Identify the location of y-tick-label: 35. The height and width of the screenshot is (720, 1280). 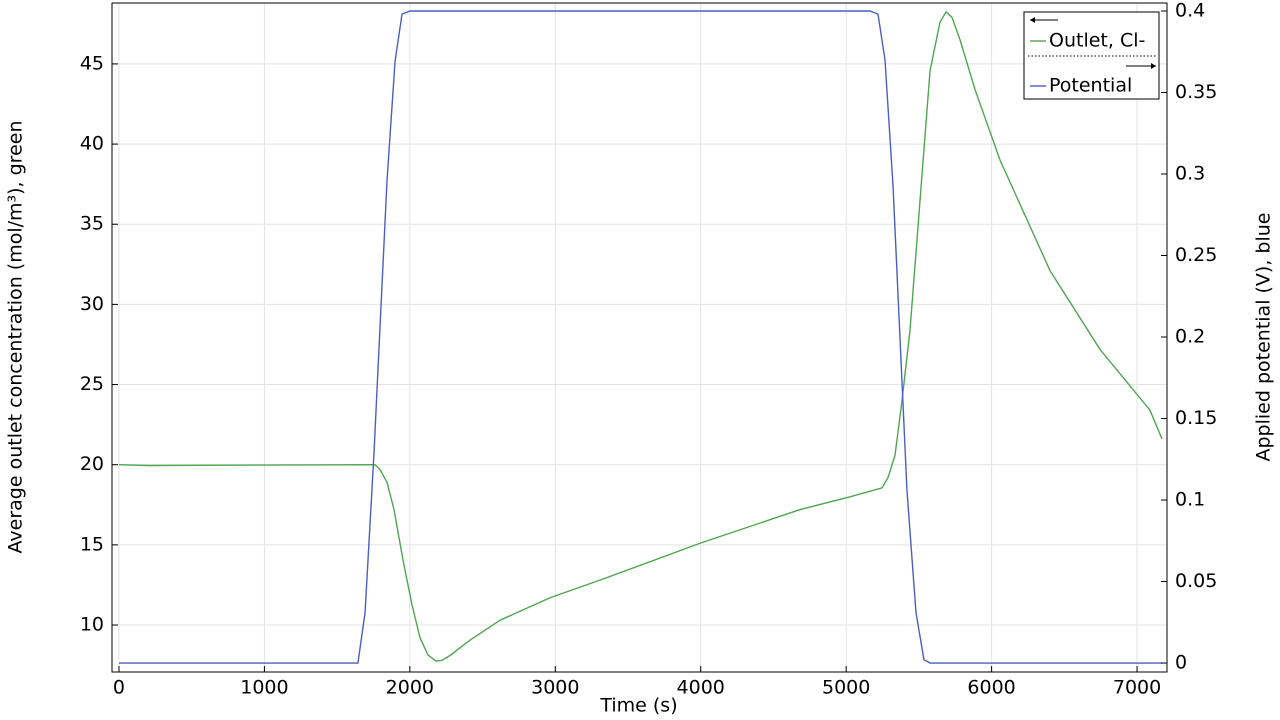
(92, 224).